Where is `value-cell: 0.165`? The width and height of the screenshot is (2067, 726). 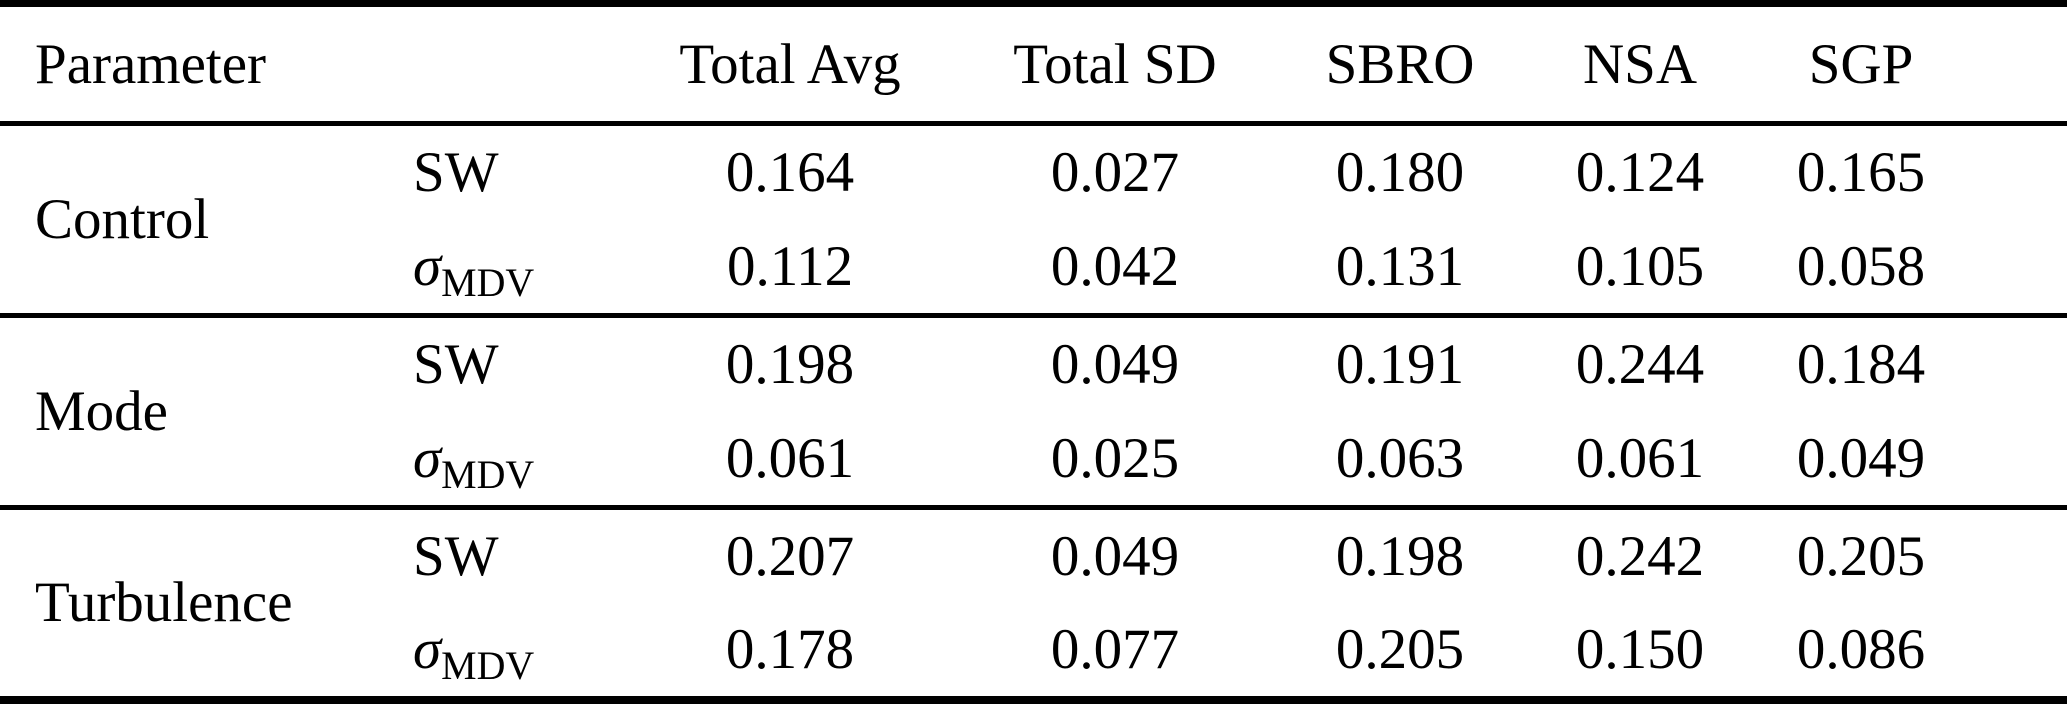
value-cell: 0.165 is located at coordinates (1861, 173).